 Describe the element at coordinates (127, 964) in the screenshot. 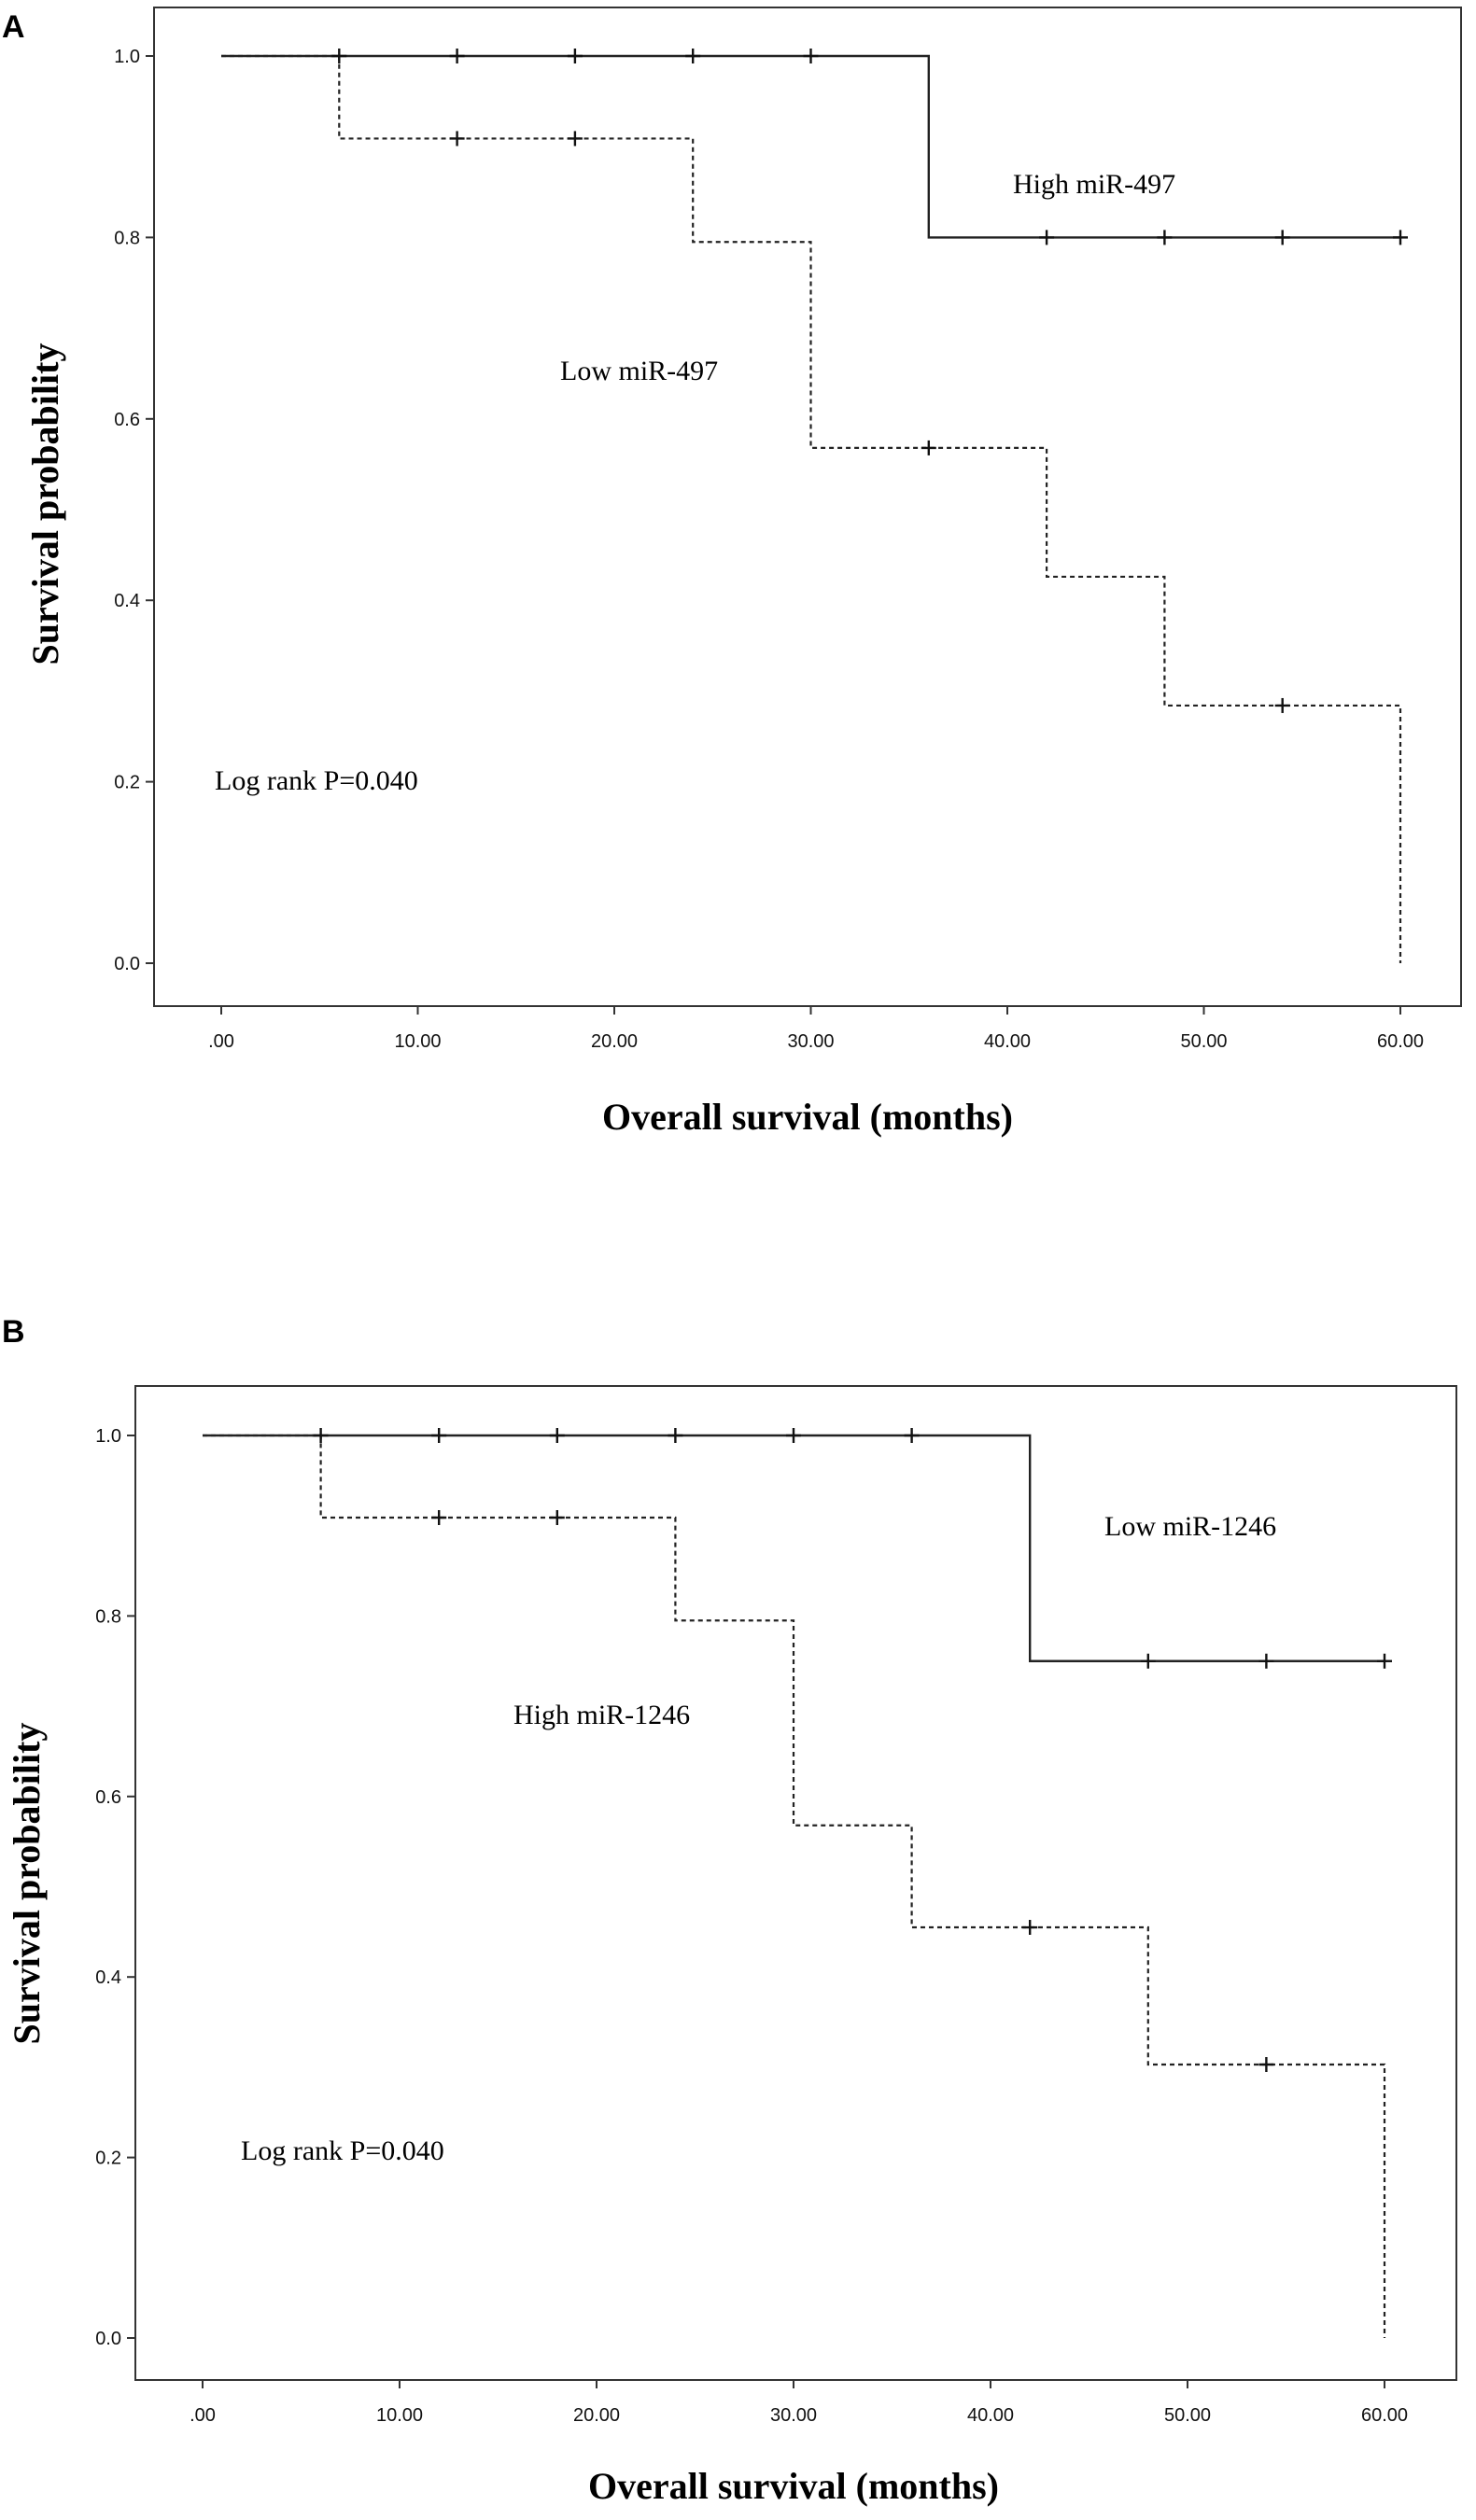

I see `y-tick-label-a-0: 0.0` at that location.